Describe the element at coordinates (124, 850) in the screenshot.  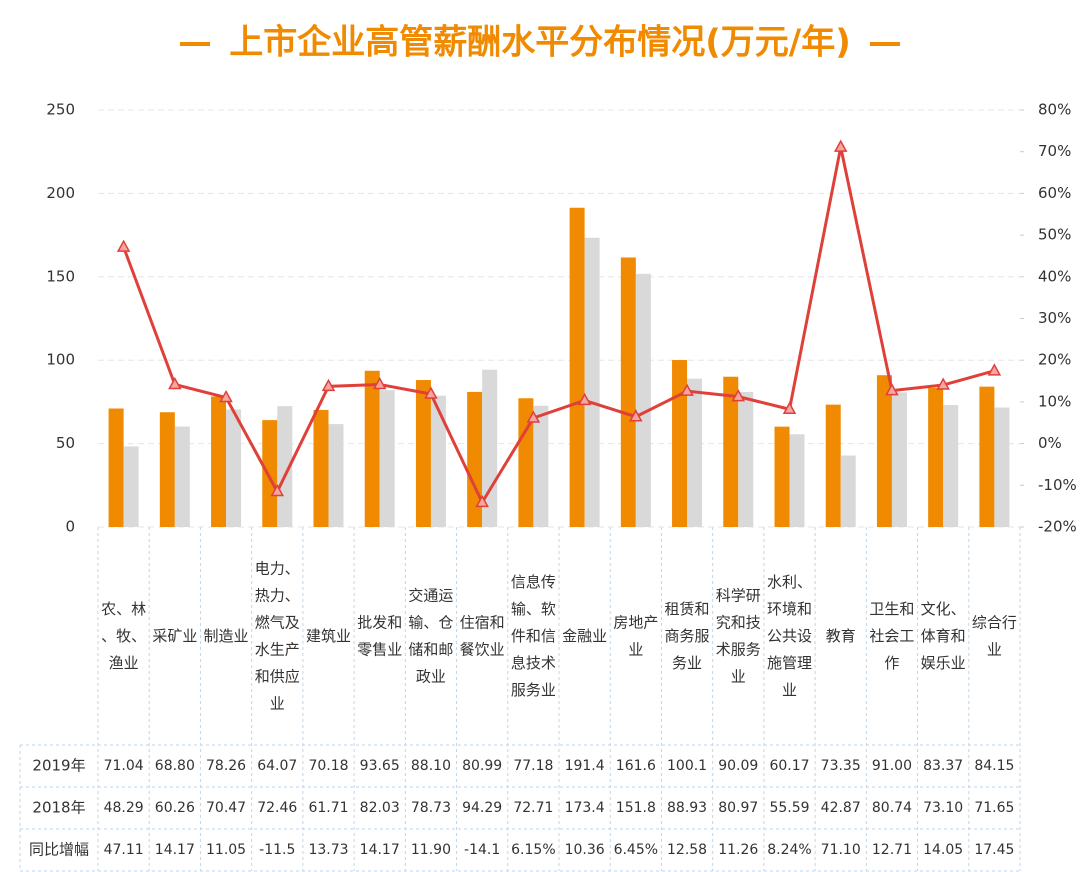
I see `table-value: 47.11` at that location.